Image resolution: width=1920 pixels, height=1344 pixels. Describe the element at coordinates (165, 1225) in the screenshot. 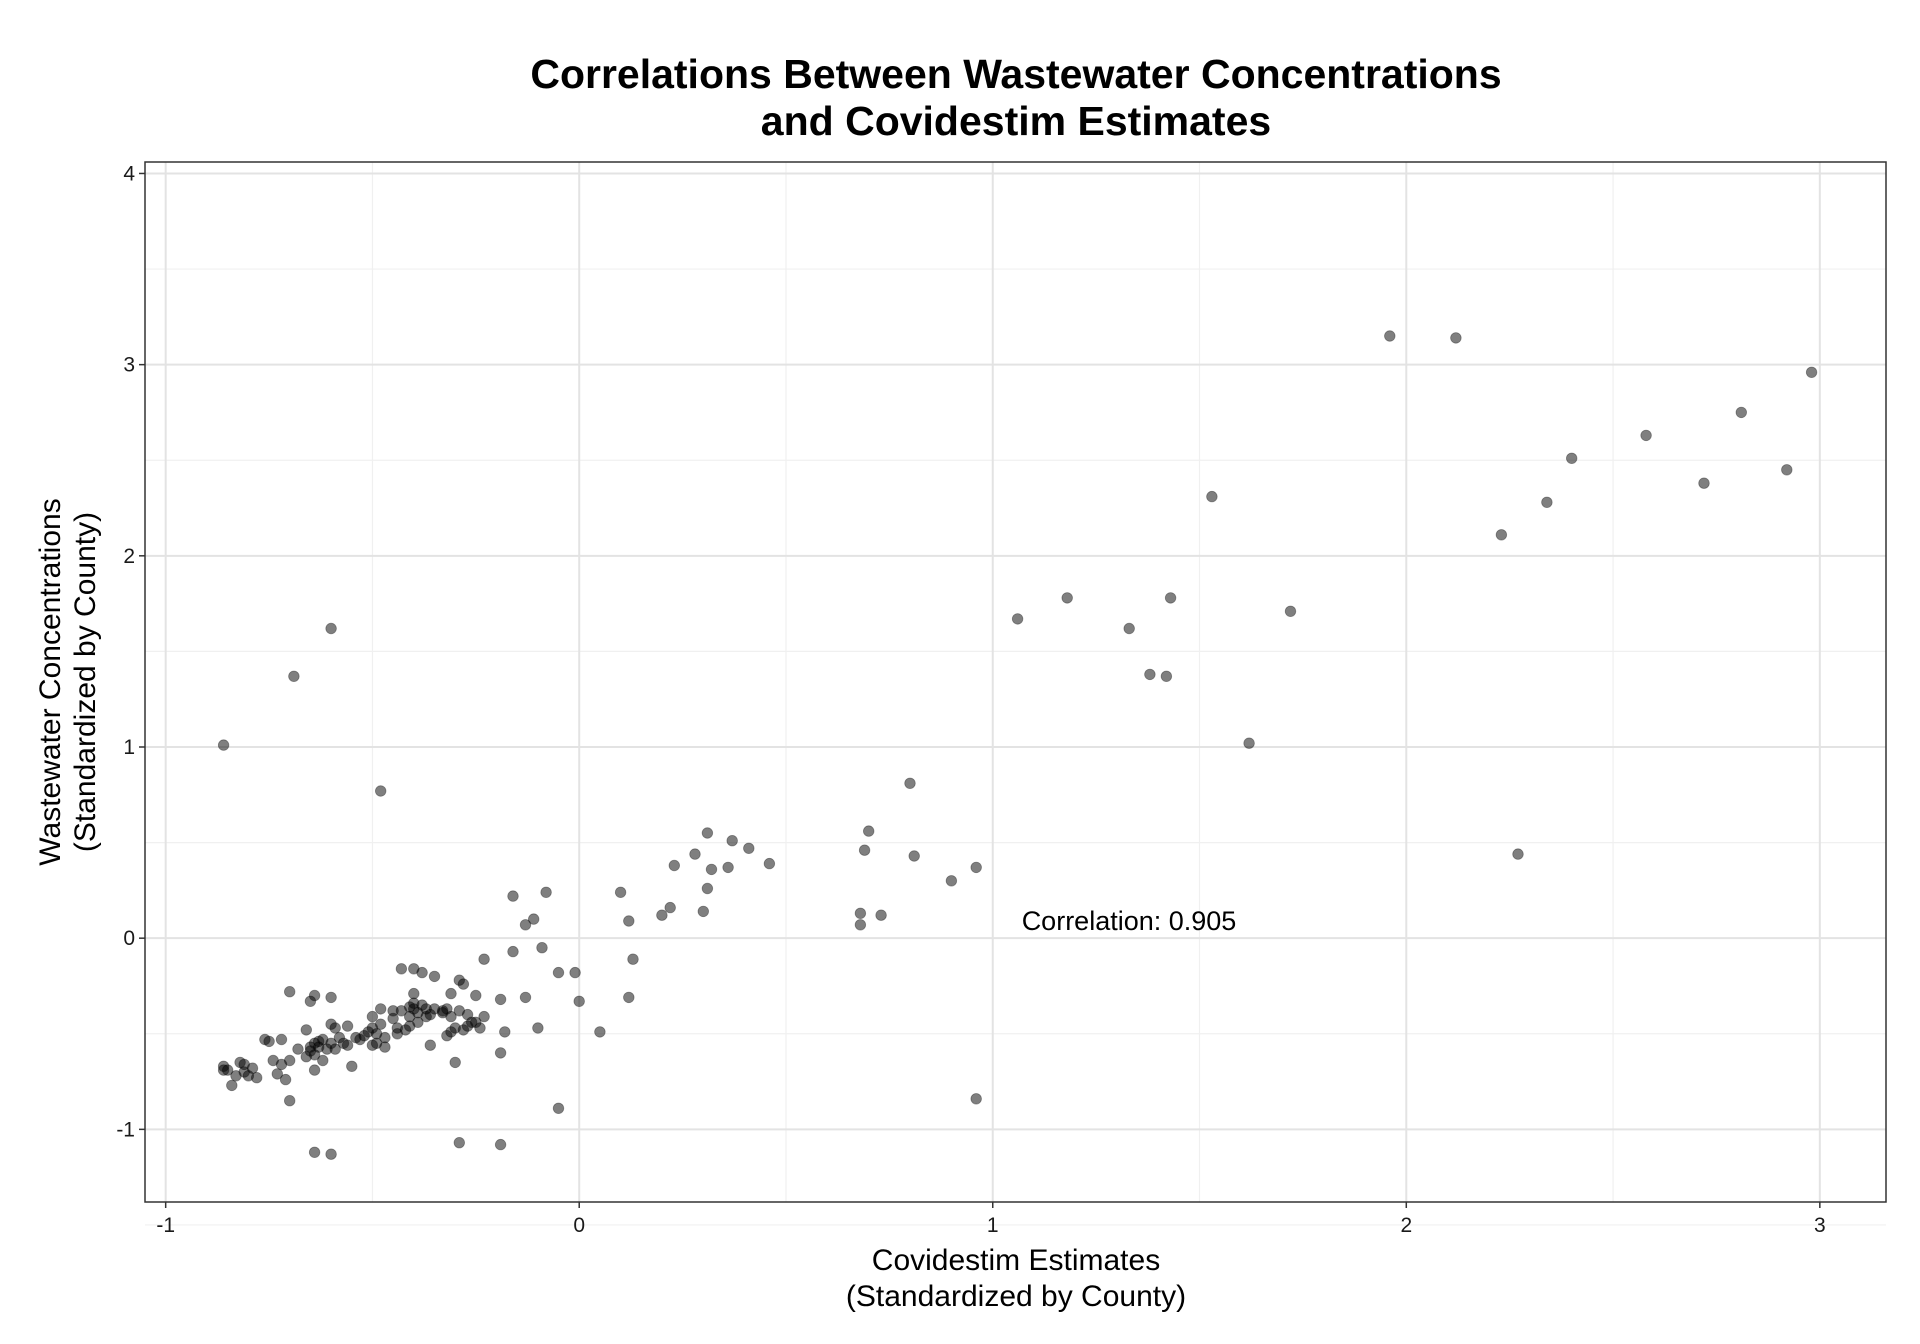

I see `x-tick-label: -1` at that location.